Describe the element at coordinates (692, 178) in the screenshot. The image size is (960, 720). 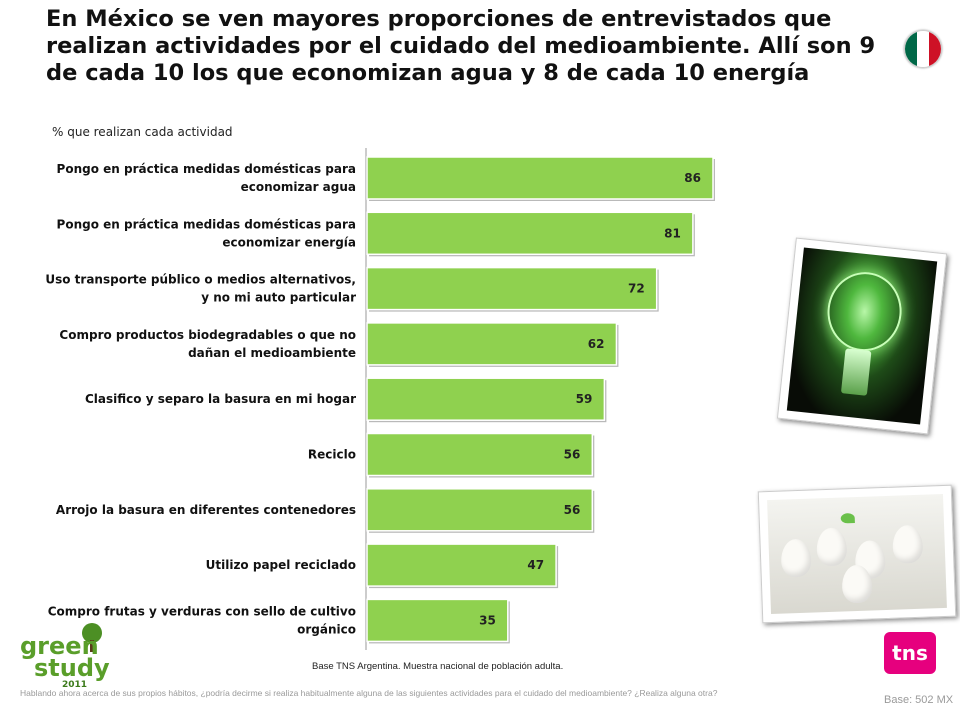
I see `bar-value-label: 86` at that location.